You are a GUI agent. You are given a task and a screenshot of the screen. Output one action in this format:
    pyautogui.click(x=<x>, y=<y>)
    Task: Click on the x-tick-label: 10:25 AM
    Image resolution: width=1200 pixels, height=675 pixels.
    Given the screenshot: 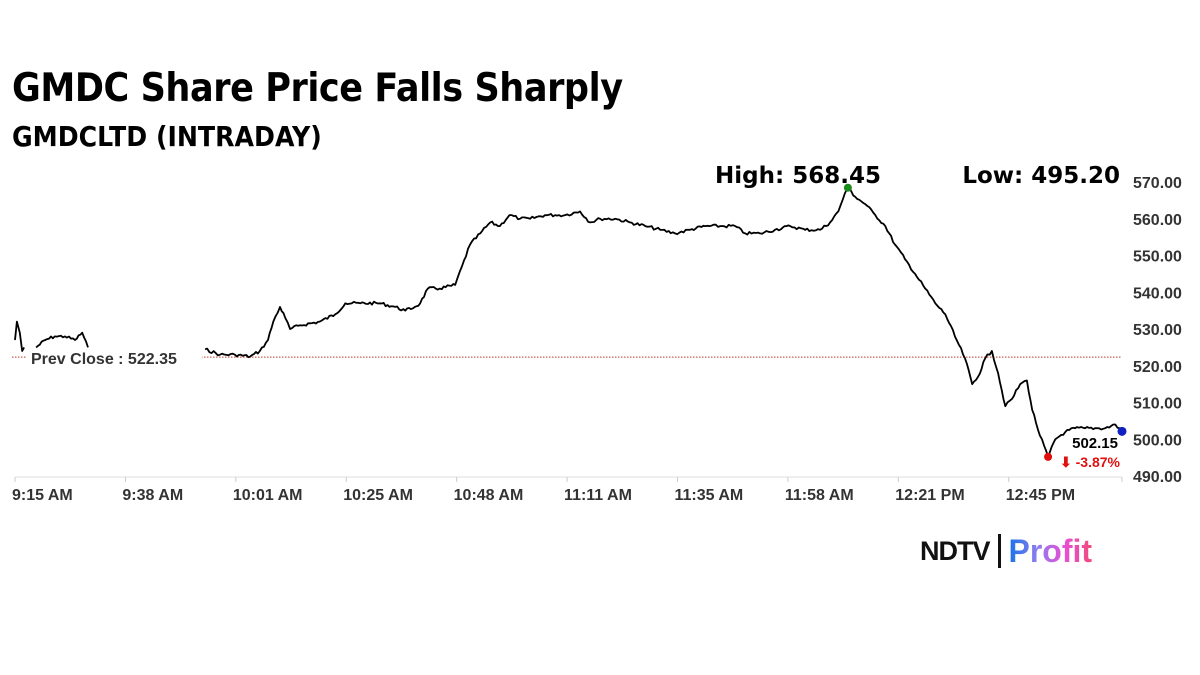 What is the action you would take?
    pyautogui.click(x=378, y=495)
    